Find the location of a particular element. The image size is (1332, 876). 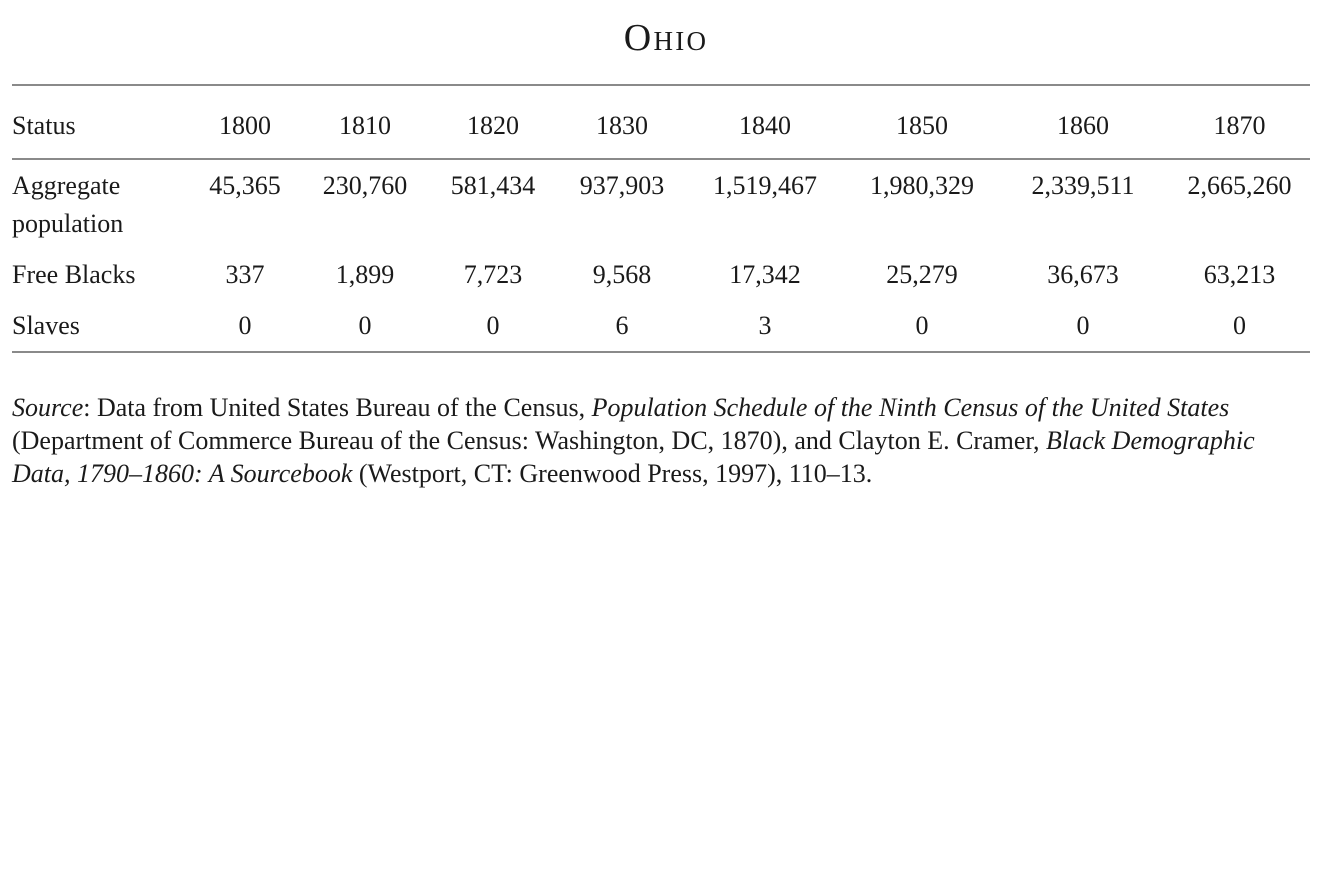

row-label: Free Blacks is located at coordinates (74, 274).